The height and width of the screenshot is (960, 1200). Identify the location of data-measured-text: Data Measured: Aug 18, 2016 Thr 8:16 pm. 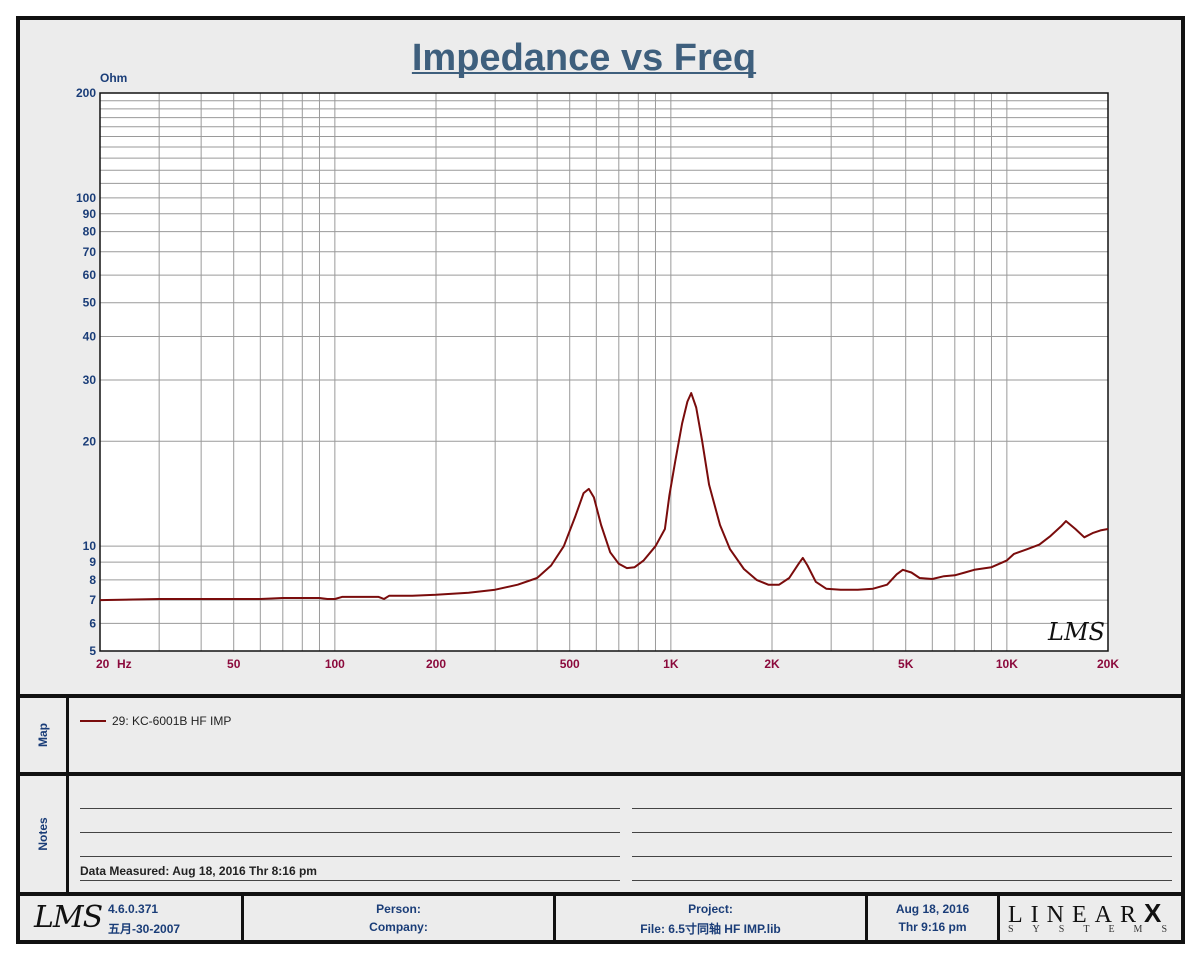
(198, 871).